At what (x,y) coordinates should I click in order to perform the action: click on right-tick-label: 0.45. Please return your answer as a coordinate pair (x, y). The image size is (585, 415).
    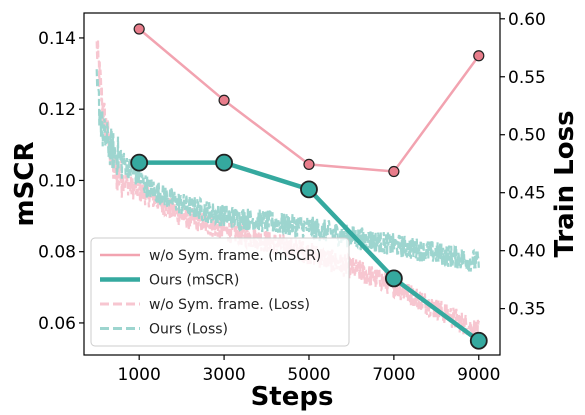
    Looking at the image, I should click on (527, 194).